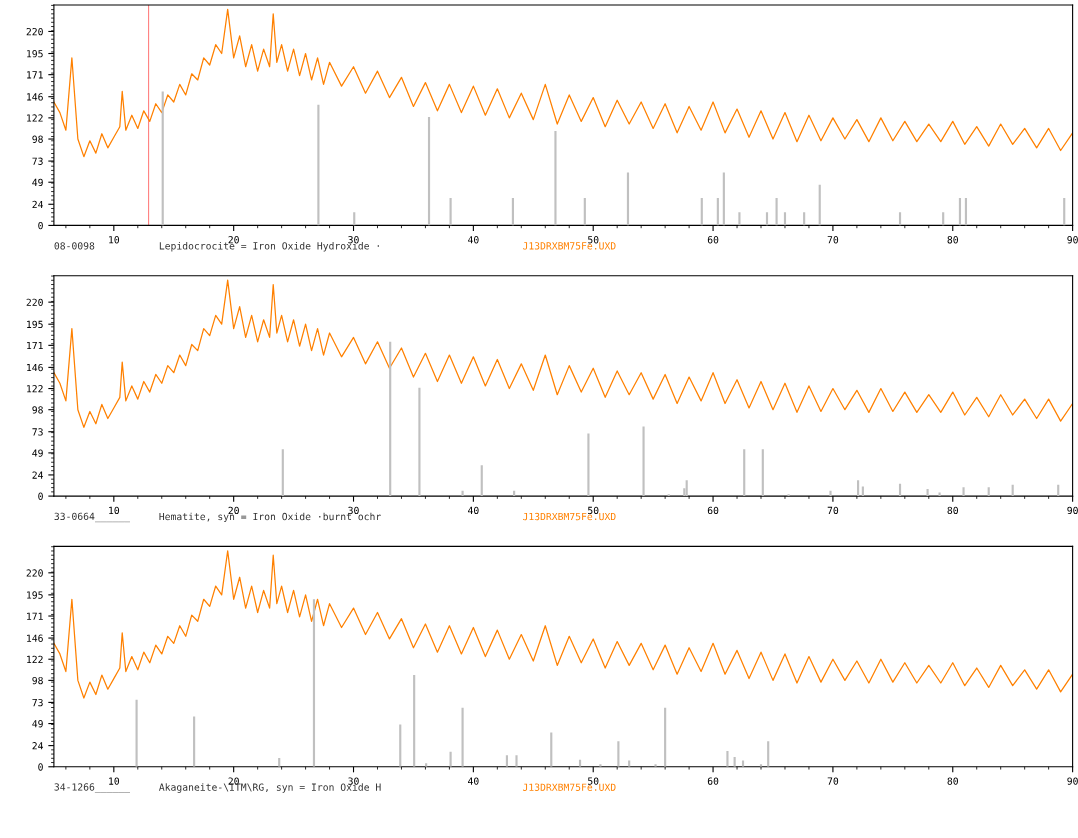 Image resolution: width=1078 pixels, height=838 pixels. I want to click on text: 34-1266______, so click(92, 788).